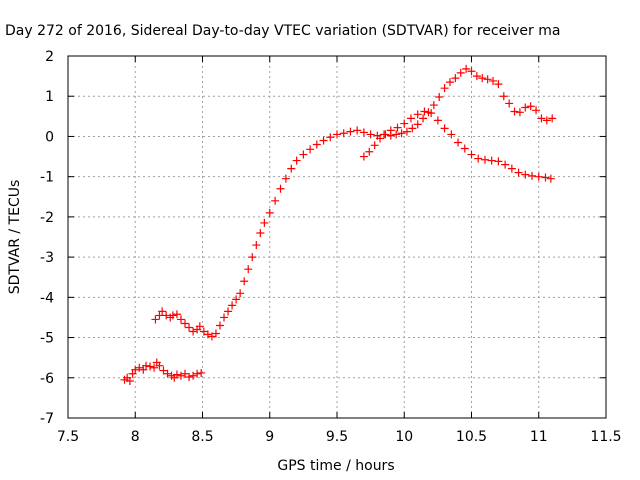 Image resolution: width=640 pixels, height=480 pixels. I want to click on y-tick-label: -2, so click(47, 218).